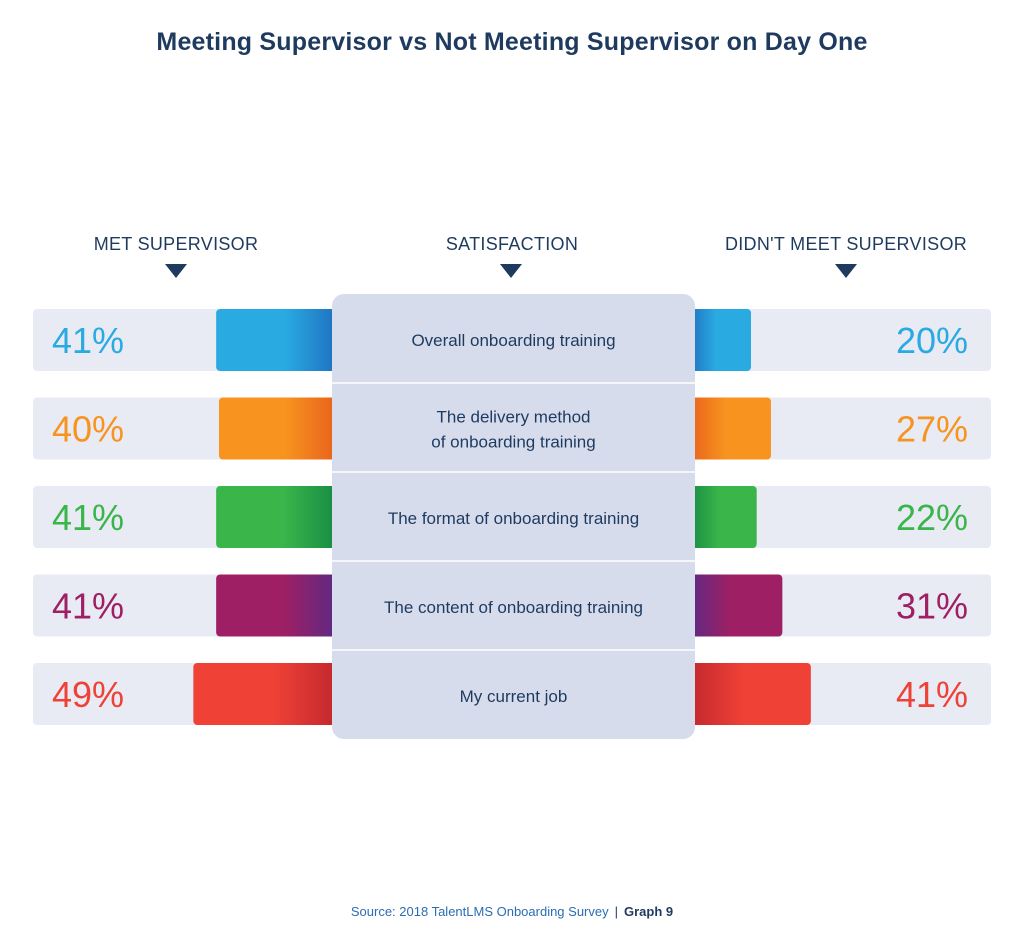 The width and height of the screenshot is (1024, 940). Describe the element at coordinates (932, 340) in the screenshot. I see `value-label-didnt-meet: 20%` at that location.